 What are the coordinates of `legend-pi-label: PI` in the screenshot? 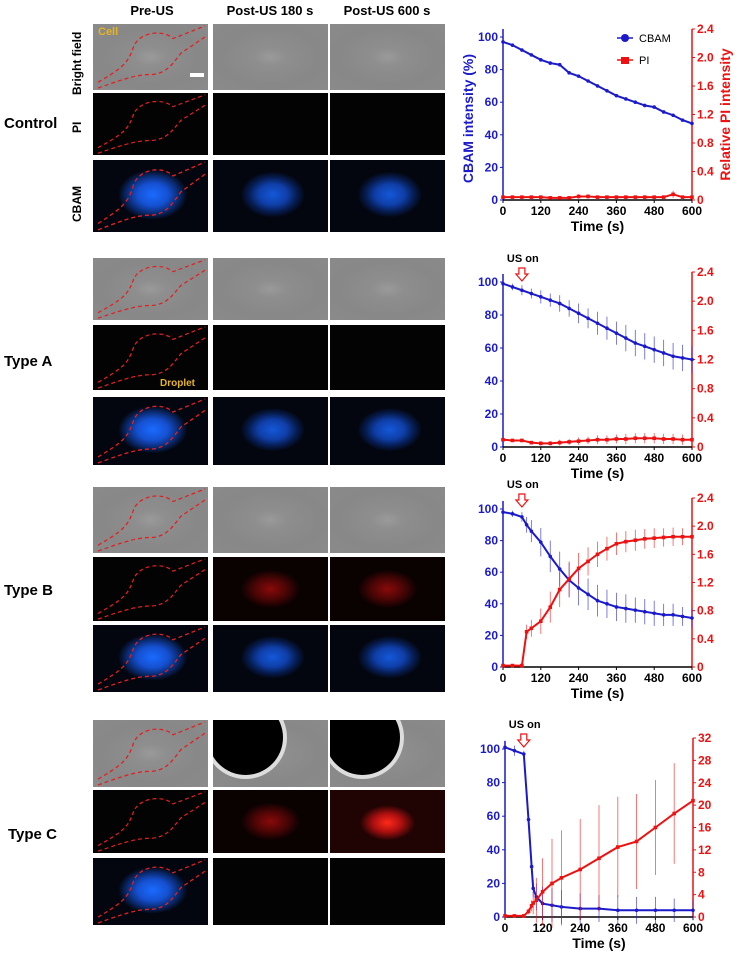 It's located at (644, 61).